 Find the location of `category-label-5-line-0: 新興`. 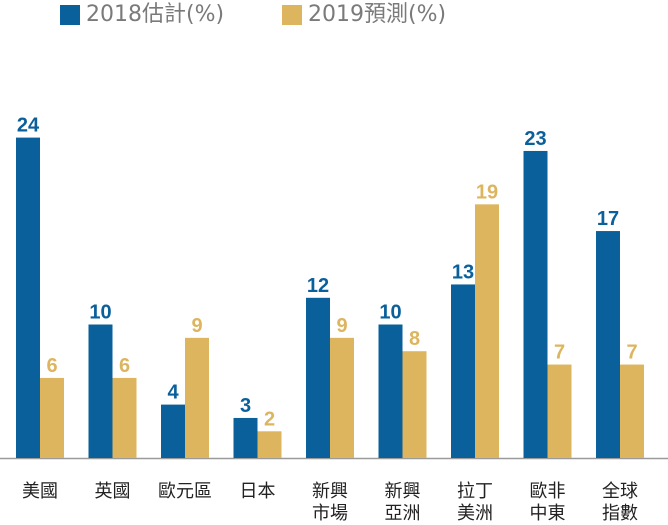

category-label-5-line-0: 新興 is located at coordinates (403, 491).